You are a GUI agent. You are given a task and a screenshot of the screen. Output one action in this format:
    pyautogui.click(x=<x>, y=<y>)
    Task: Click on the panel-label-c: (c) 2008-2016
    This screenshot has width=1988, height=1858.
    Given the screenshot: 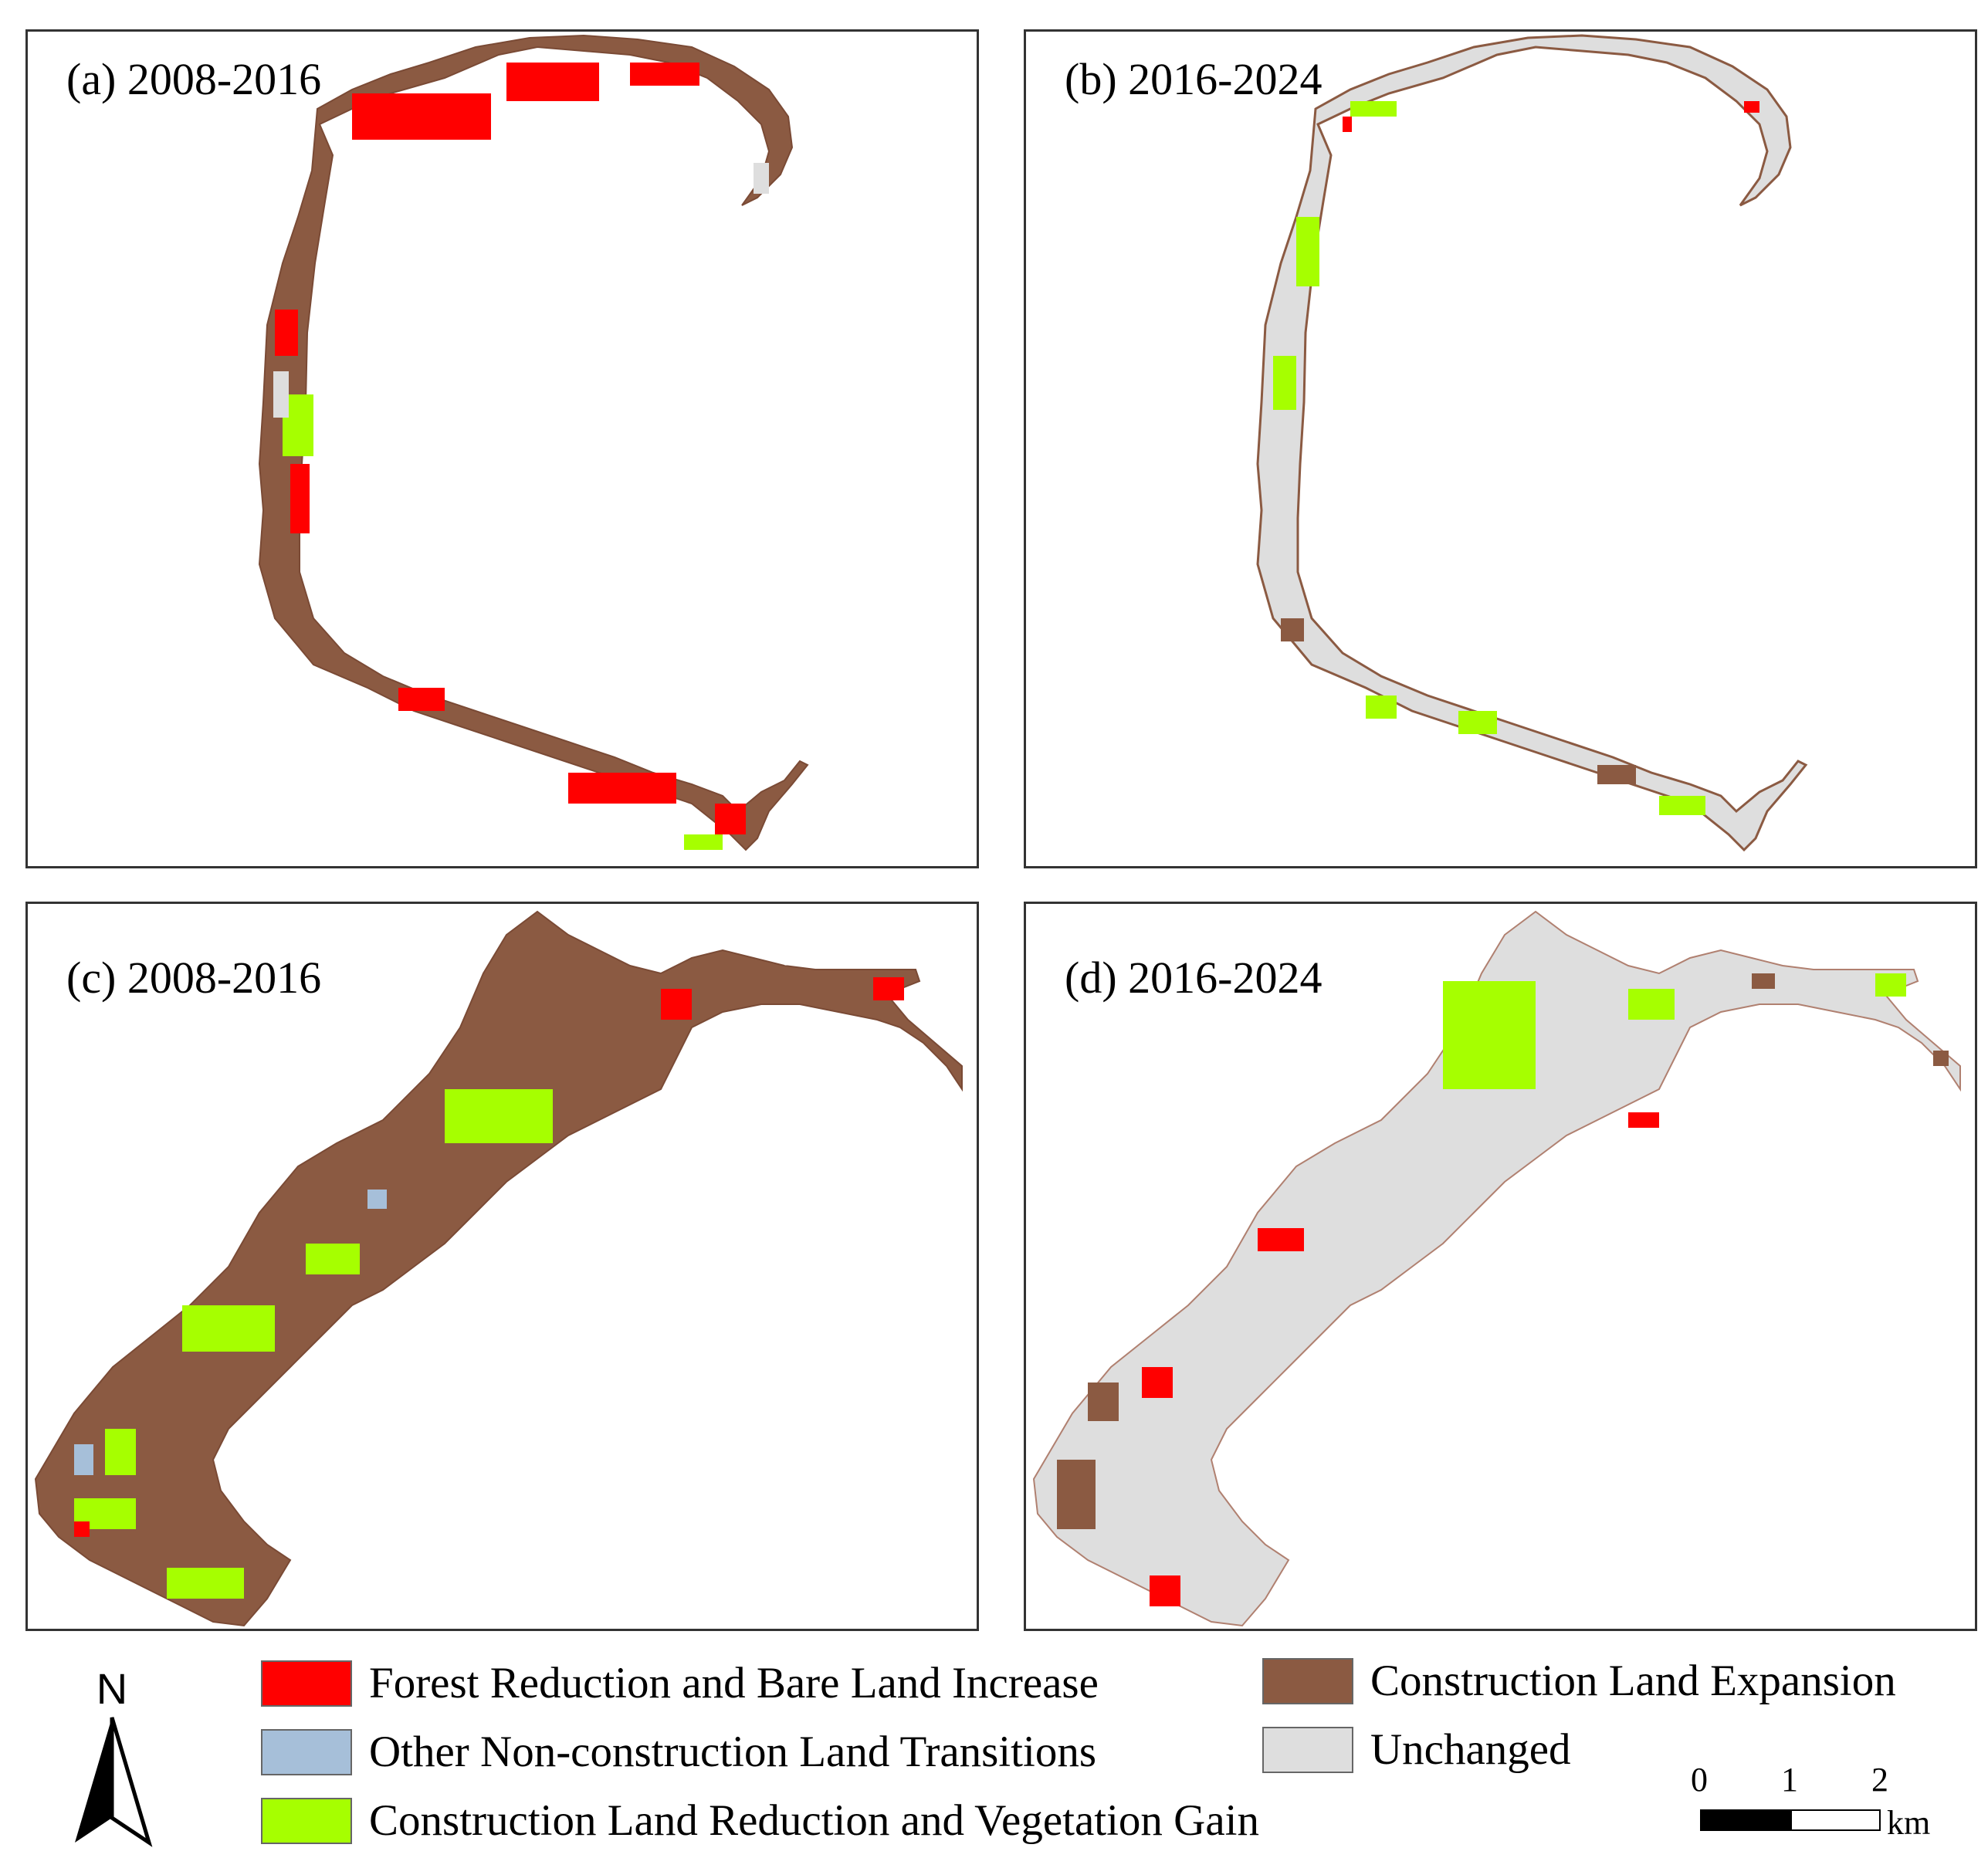 What is the action you would take?
    pyautogui.click(x=194, y=978)
    